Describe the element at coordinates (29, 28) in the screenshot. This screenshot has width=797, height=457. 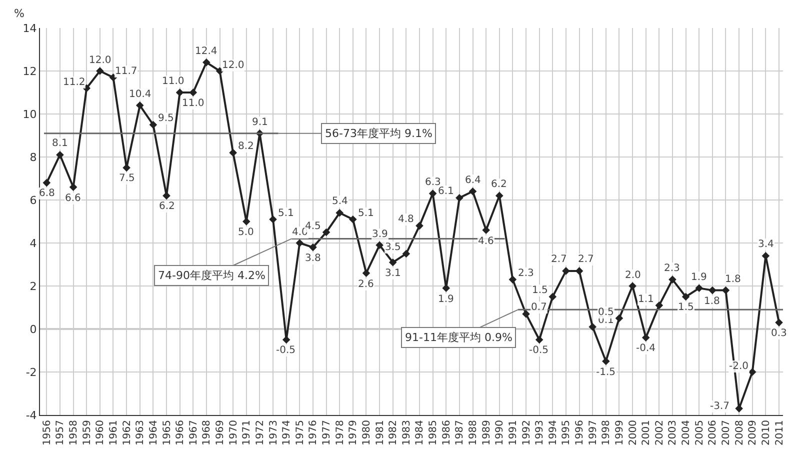
I see `y-tick-label: 14` at that location.